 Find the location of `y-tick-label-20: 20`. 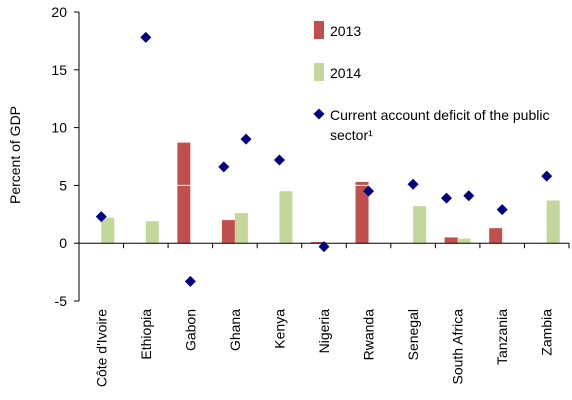

y-tick-label-20: 20 is located at coordinates (59, 12).